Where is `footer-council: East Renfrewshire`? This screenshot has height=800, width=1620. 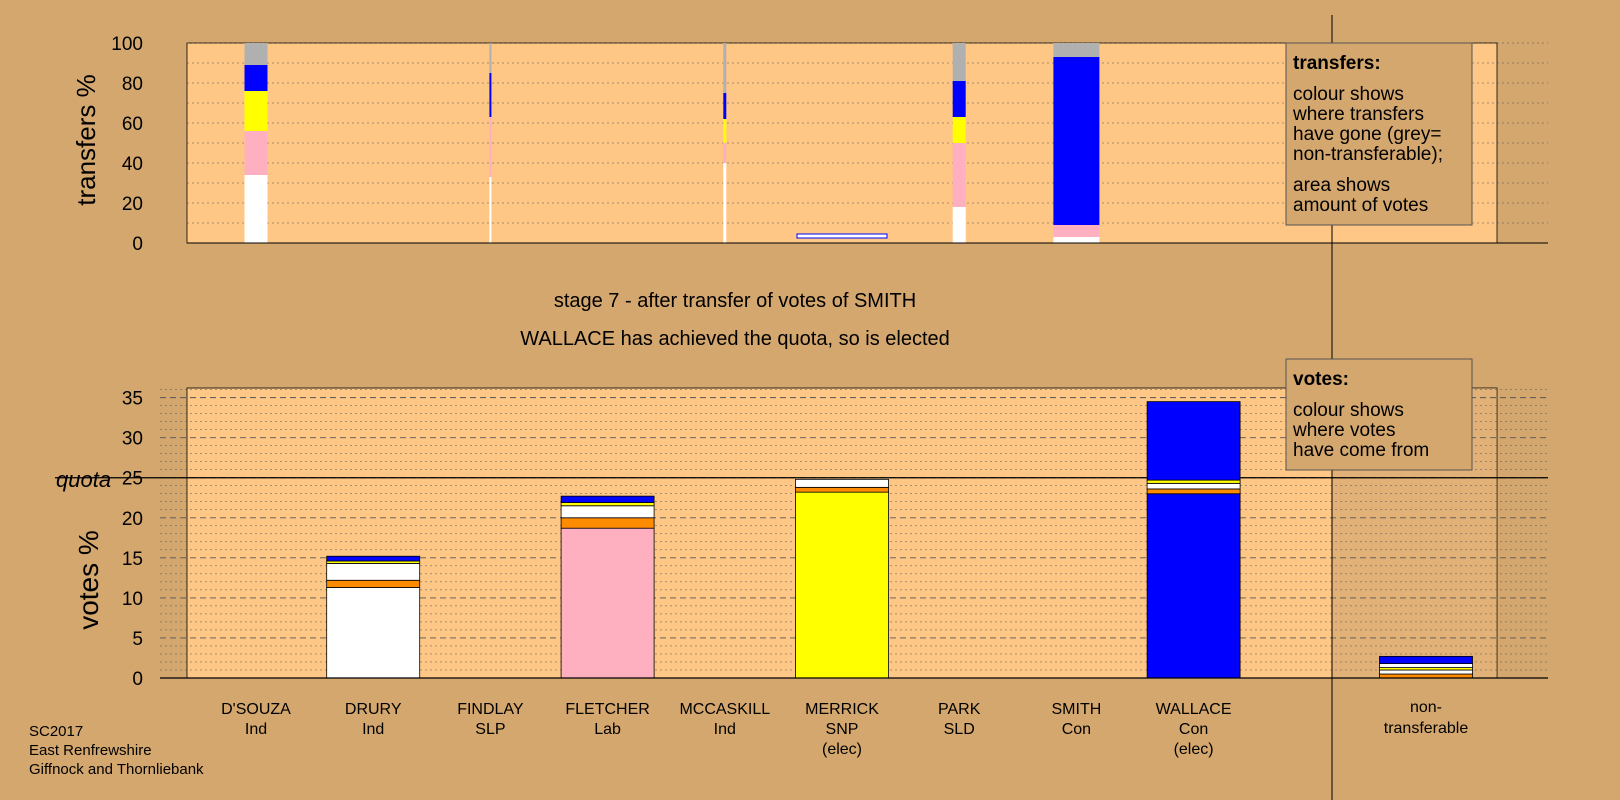
footer-council: East Renfrewshire is located at coordinates (90, 750).